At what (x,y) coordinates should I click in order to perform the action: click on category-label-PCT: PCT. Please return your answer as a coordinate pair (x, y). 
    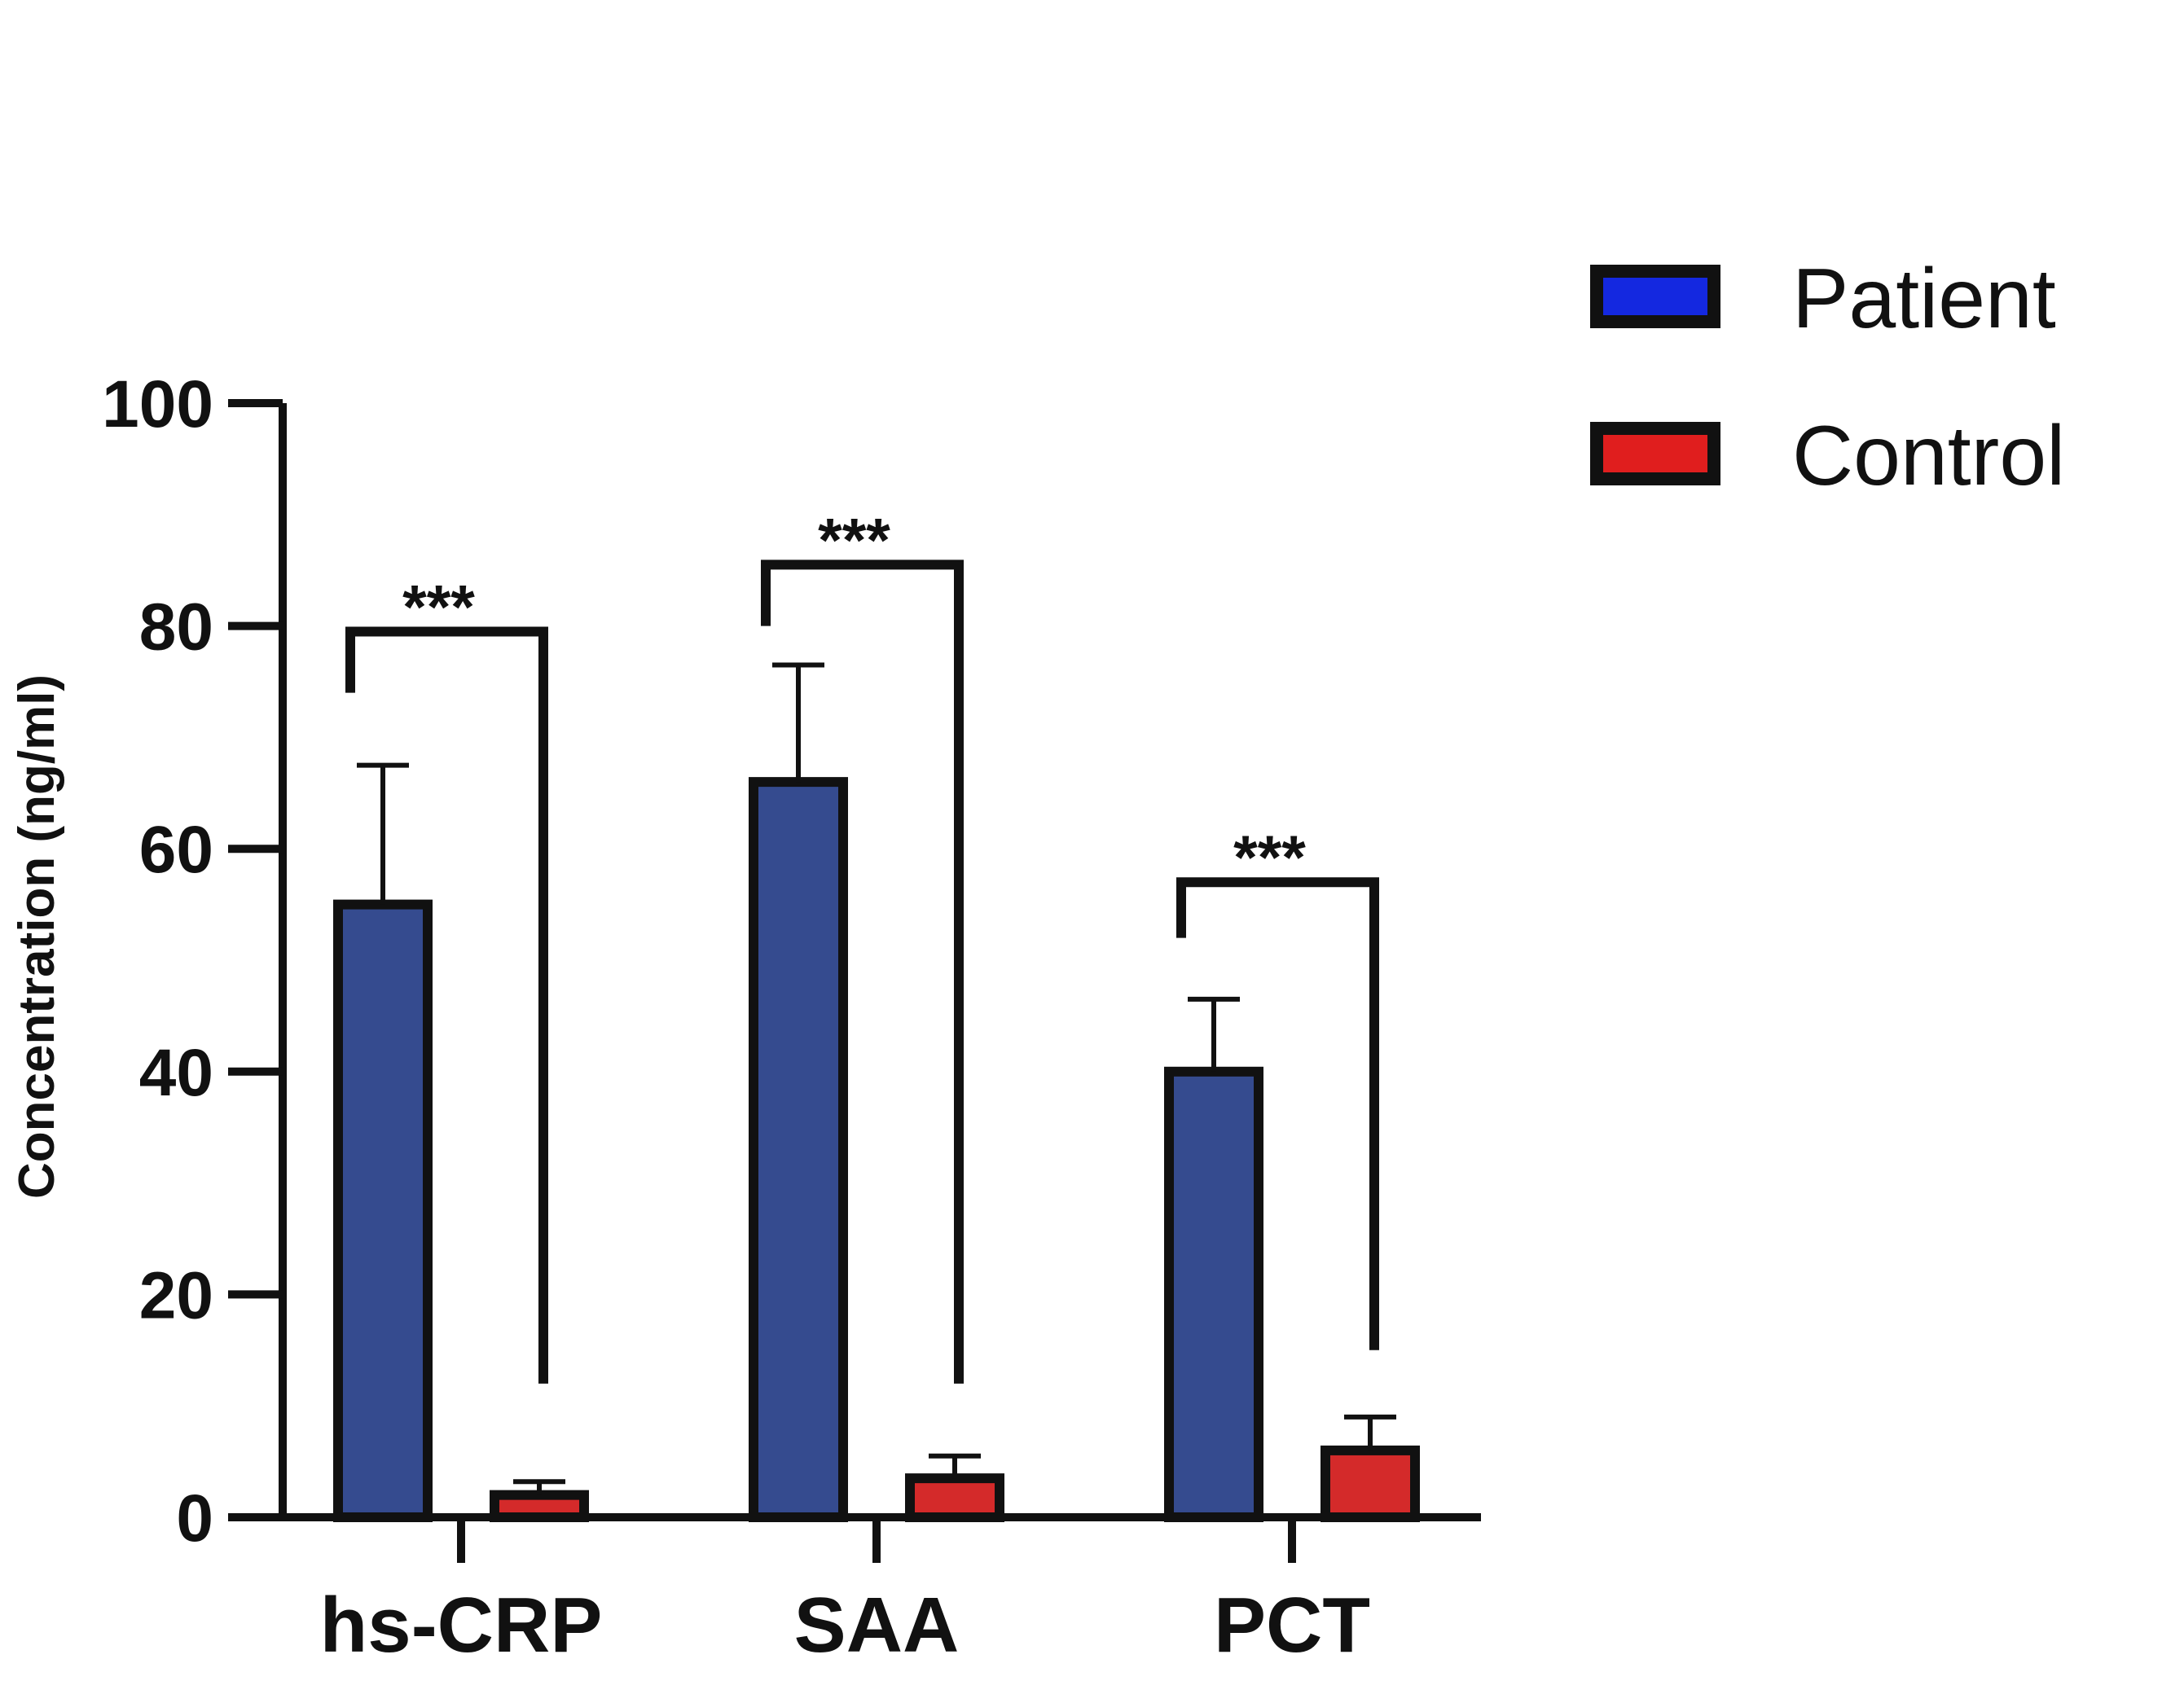
    Looking at the image, I should click on (1292, 1625).